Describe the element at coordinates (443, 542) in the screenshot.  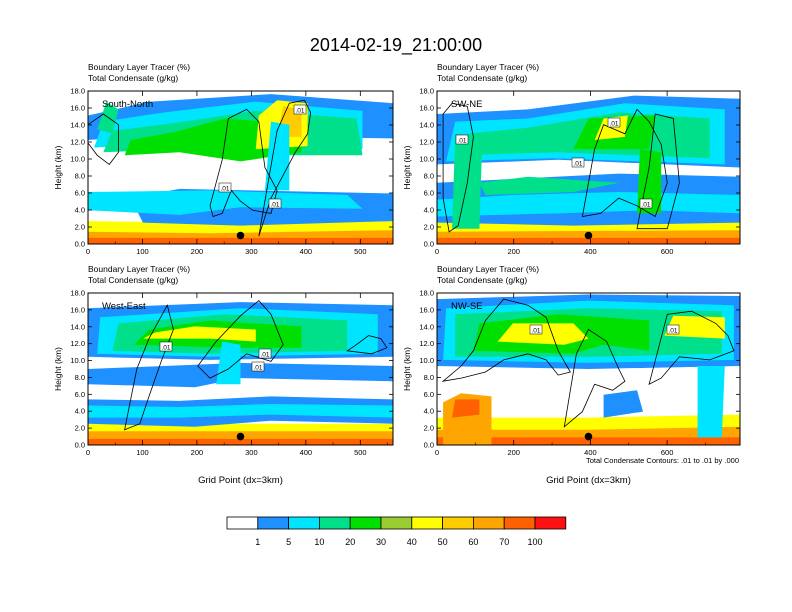
I see `colorbar-level-label: 50` at that location.